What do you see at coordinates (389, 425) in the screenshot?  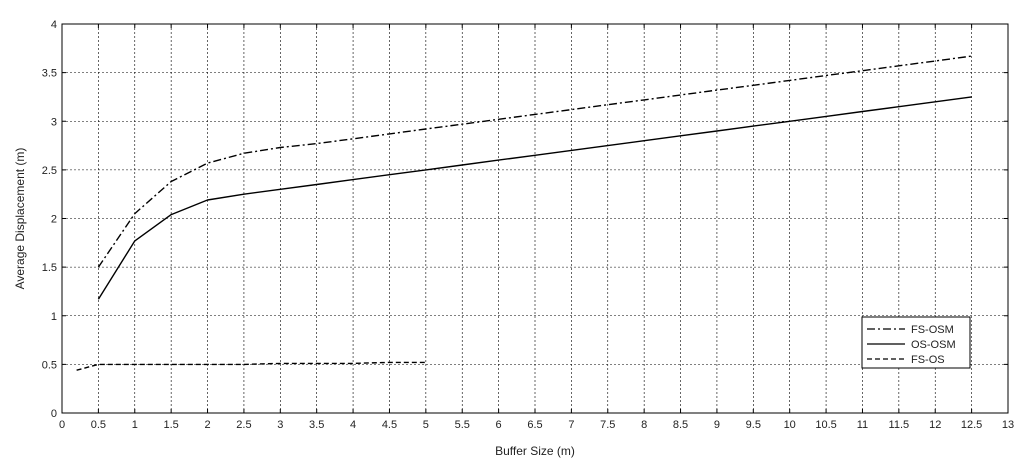 I see `x-tick-label: 4.5` at bounding box center [389, 425].